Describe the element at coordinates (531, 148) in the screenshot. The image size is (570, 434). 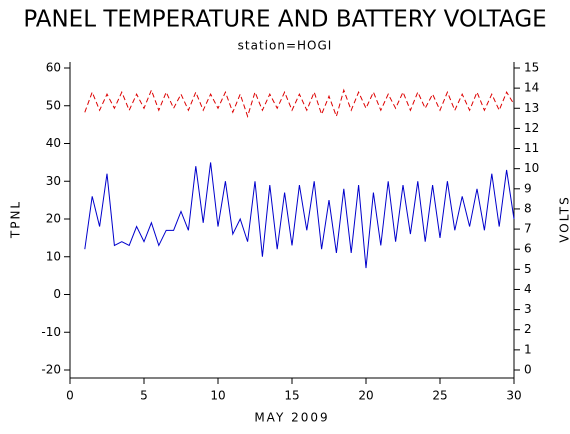
I see `y2-tick-label: 11` at that location.